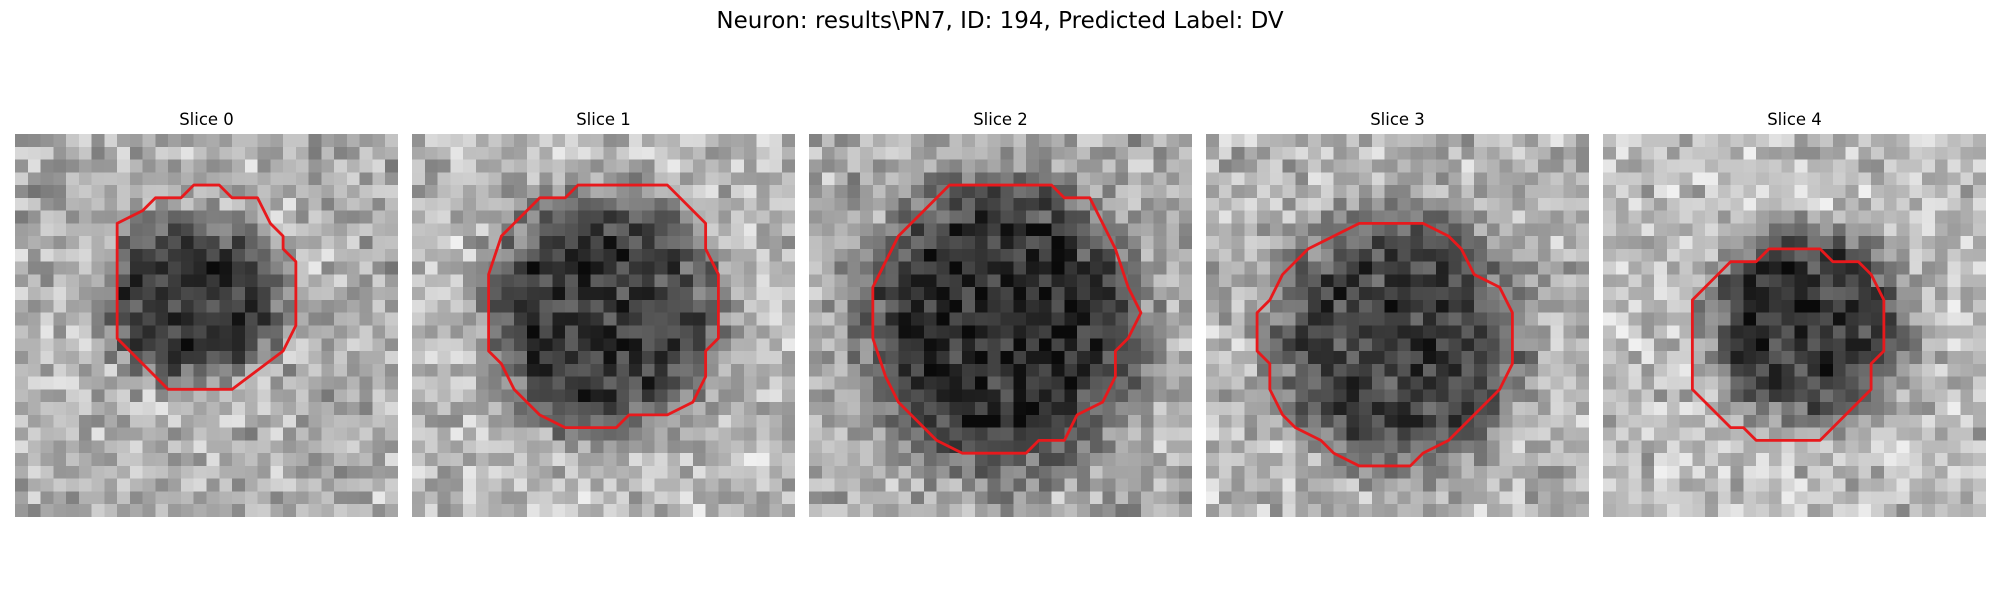 This screenshot has height=600, width=2000. What do you see at coordinates (1794, 119) in the screenshot?
I see `slice-title: Slice 4` at bounding box center [1794, 119].